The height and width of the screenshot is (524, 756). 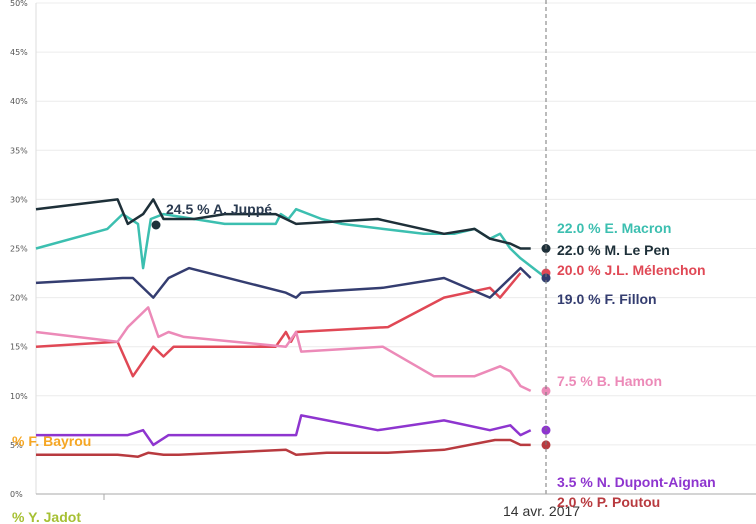 I want to click on y-axis: 0% 5% 10% 15% 20% 25% 30% 35% 40% 45% 50%, so click(x=19, y=249).